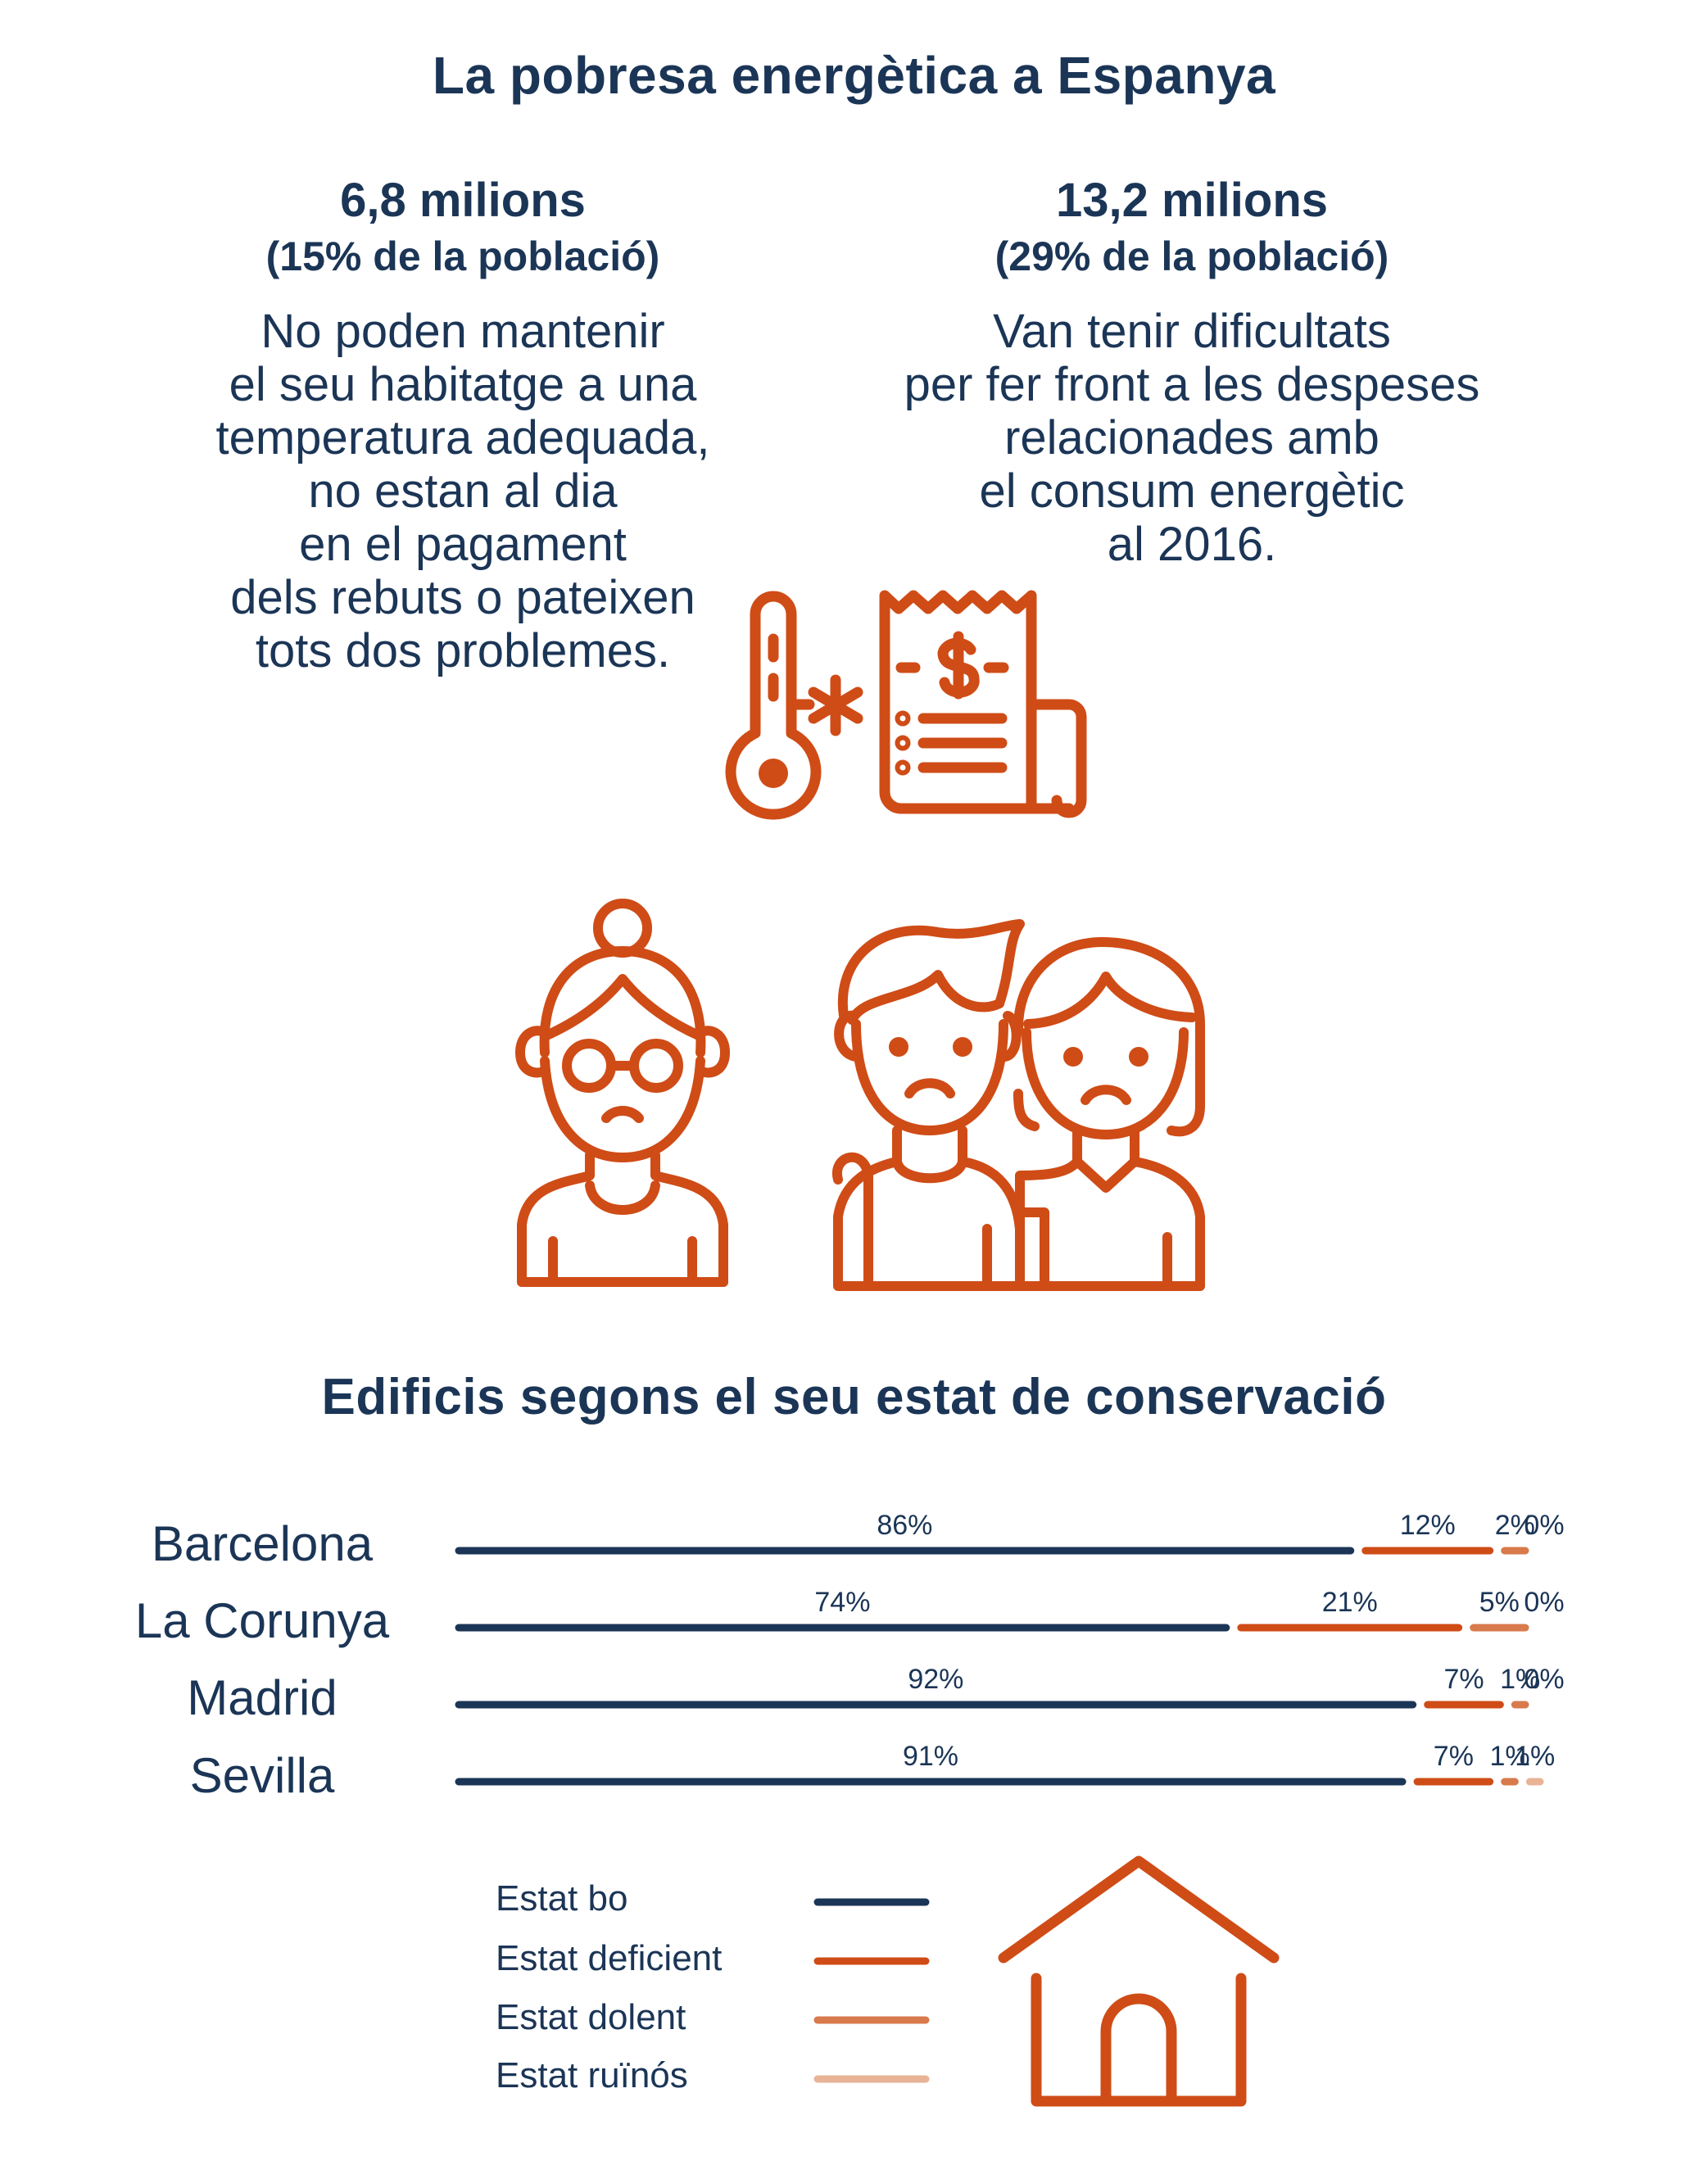  Describe the element at coordinates (905, 1526) in the screenshot. I see `data-label: 86%` at that location.